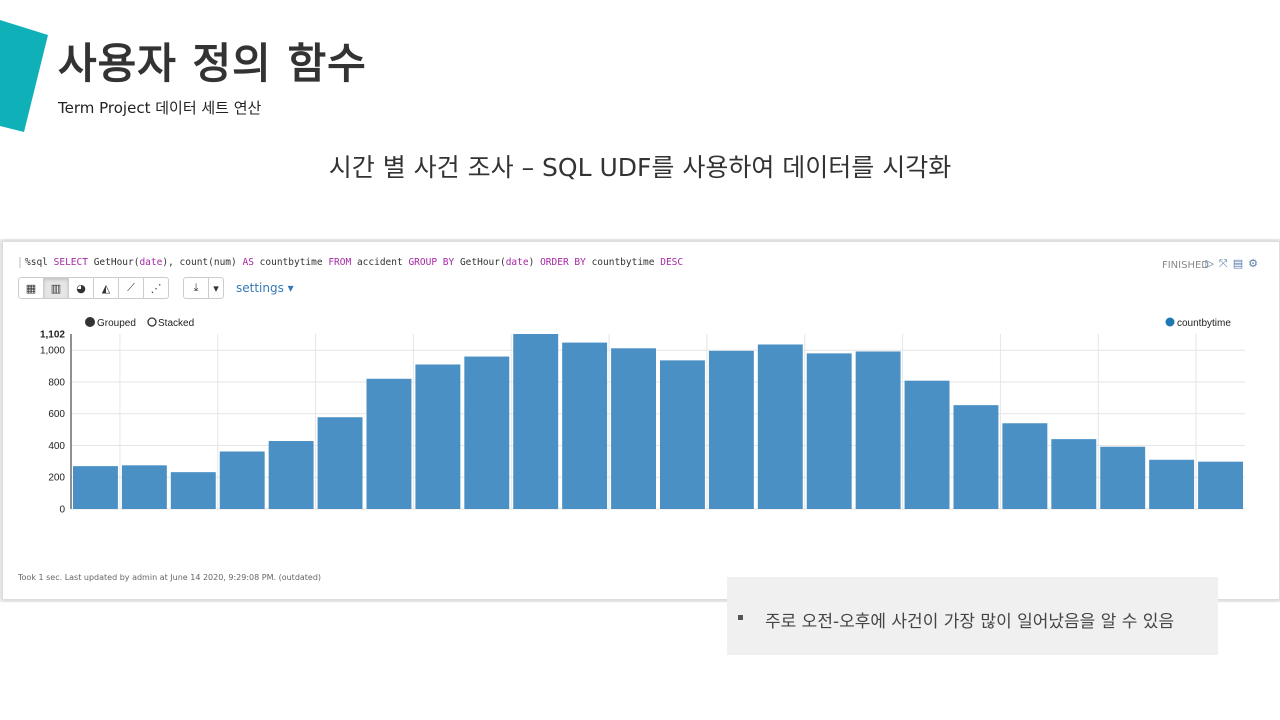 Image resolution: width=1280 pixels, height=720 pixels. I want to click on y-tick-label: 400, so click(56, 446).